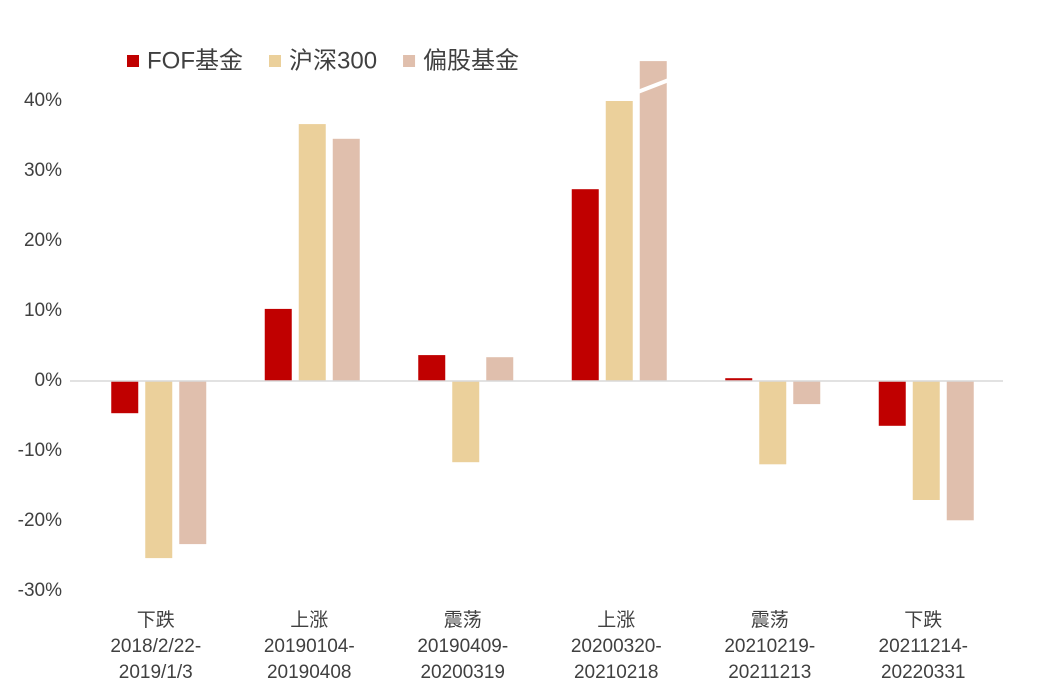  I want to click on x-tick-label: 20211214-, so click(923, 646).